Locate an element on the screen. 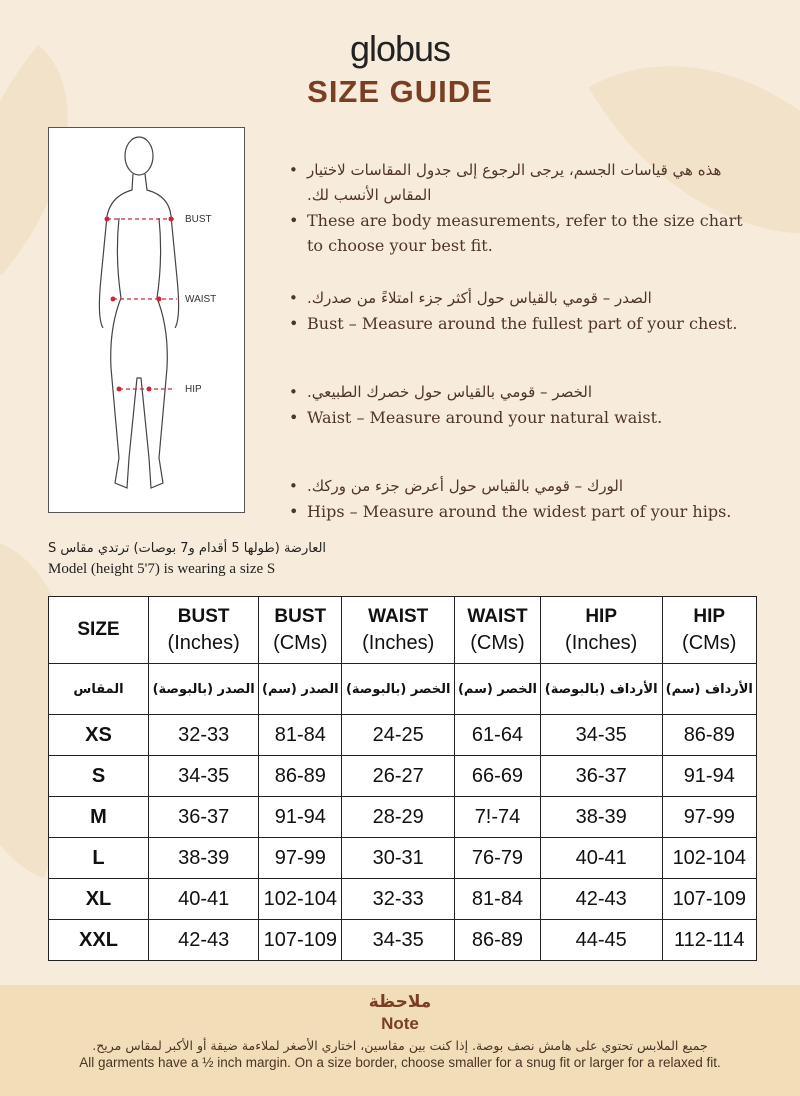 The height and width of the screenshot is (1096, 800). column-header: WAIST (CMs) is located at coordinates (497, 630).